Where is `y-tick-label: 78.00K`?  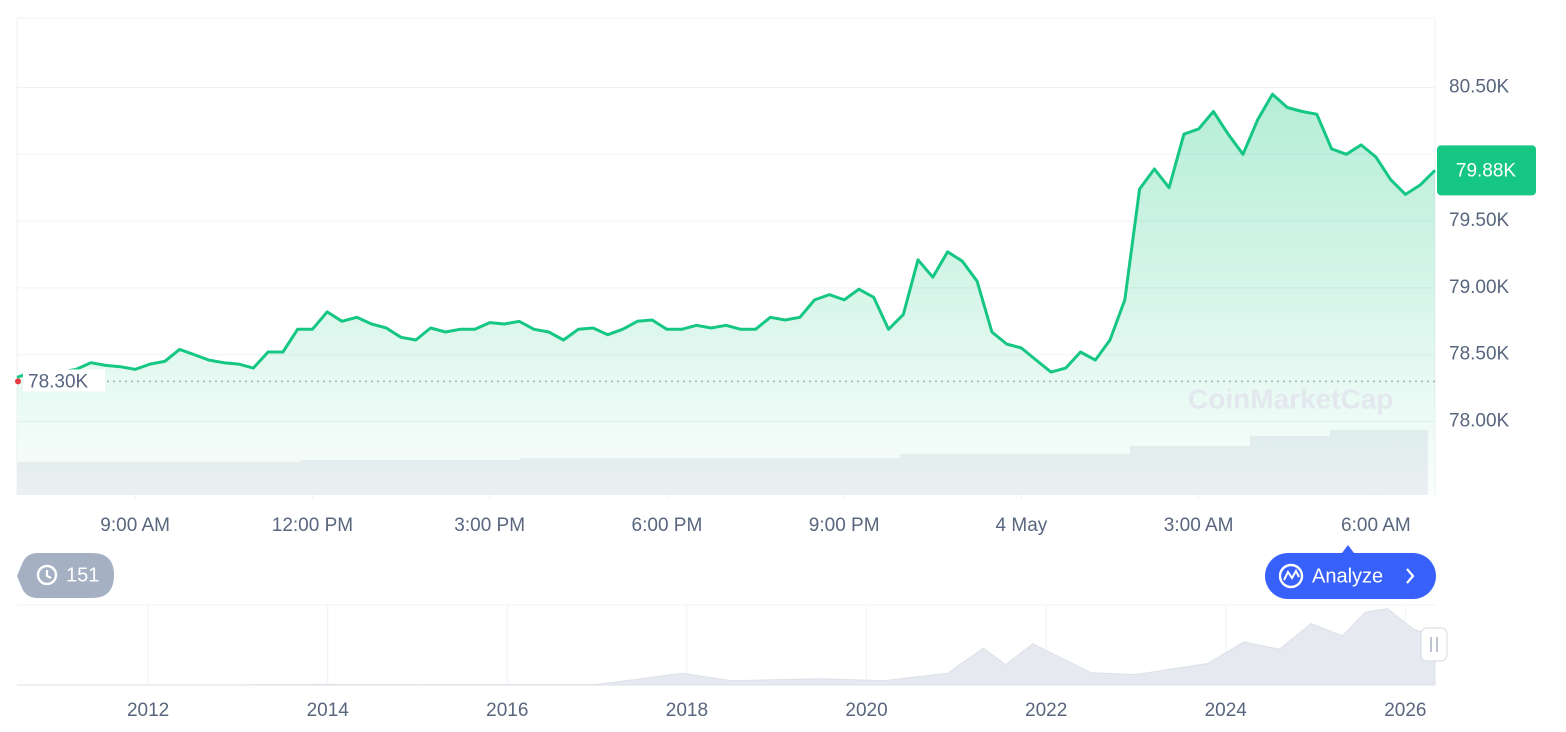 y-tick-label: 78.00K is located at coordinates (1479, 421).